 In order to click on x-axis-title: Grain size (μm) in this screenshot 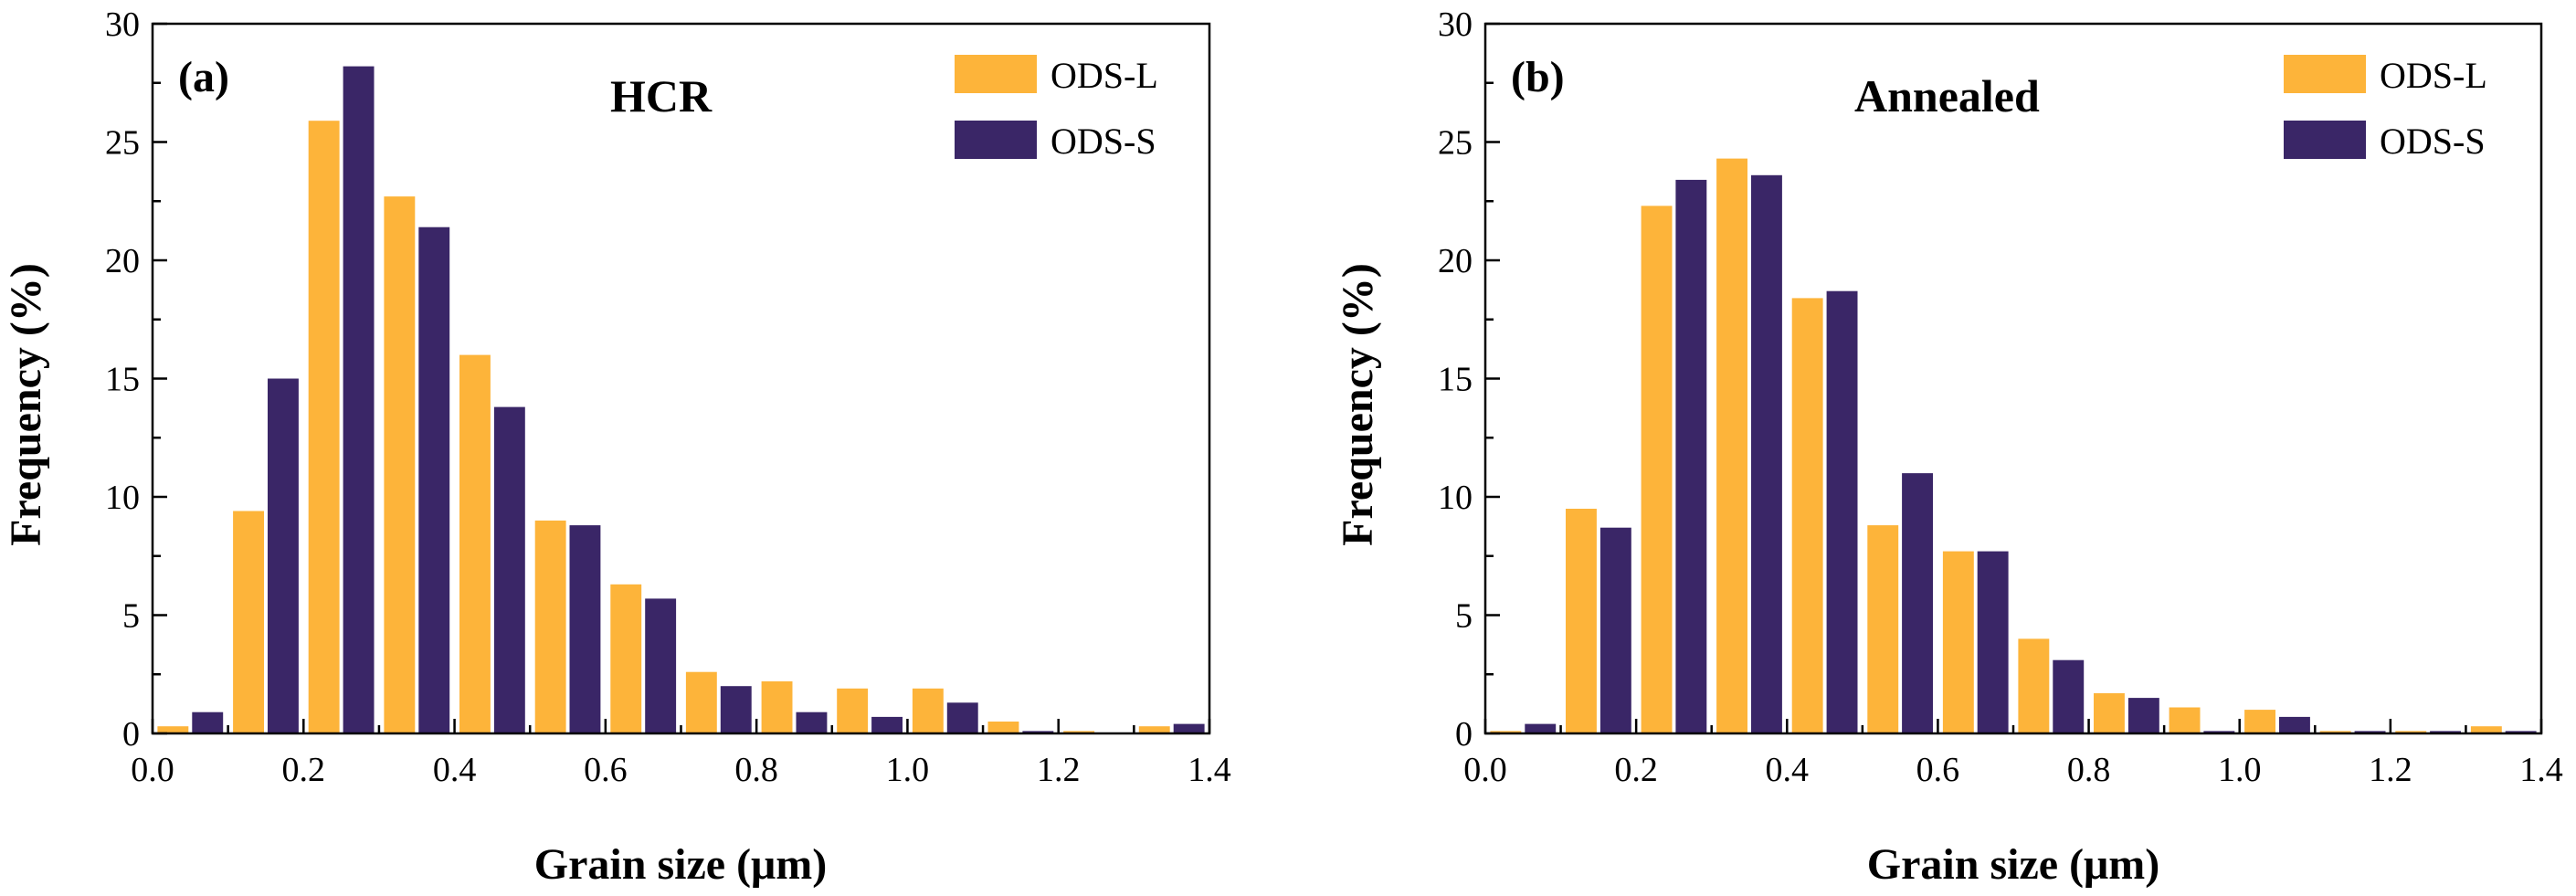, I will do `click(681, 864)`.